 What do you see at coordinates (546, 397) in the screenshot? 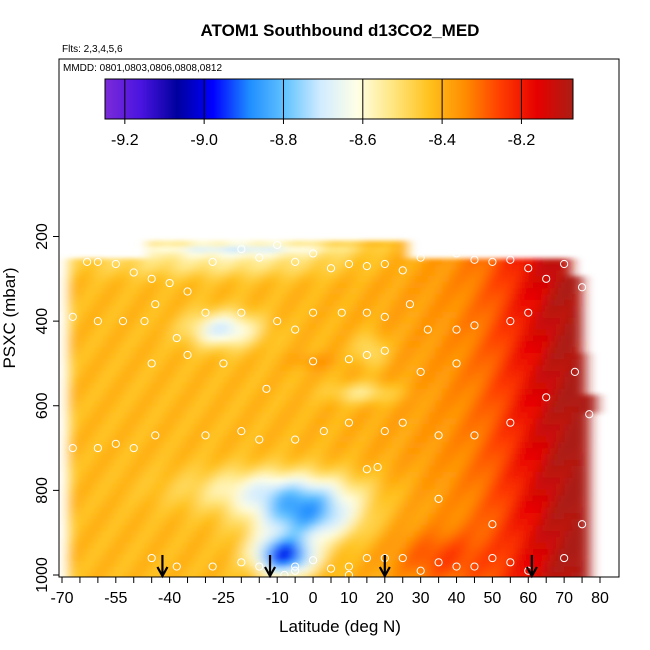
I see `sample-point` at bounding box center [546, 397].